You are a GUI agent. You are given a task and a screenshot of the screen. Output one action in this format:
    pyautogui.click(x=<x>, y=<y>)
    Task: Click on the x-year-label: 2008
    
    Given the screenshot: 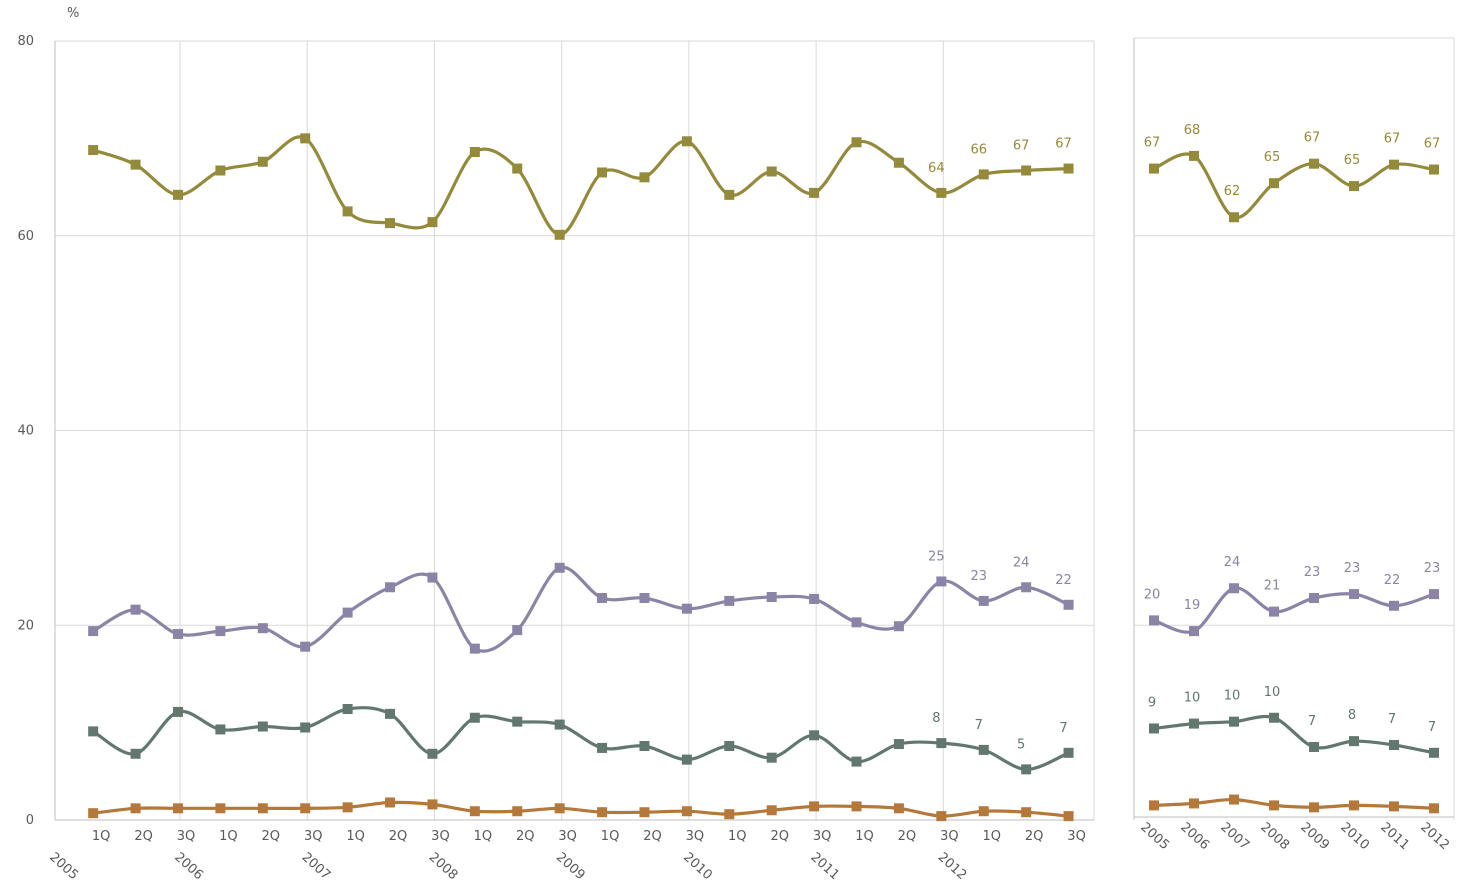 What is the action you would take?
    pyautogui.click(x=443, y=866)
    